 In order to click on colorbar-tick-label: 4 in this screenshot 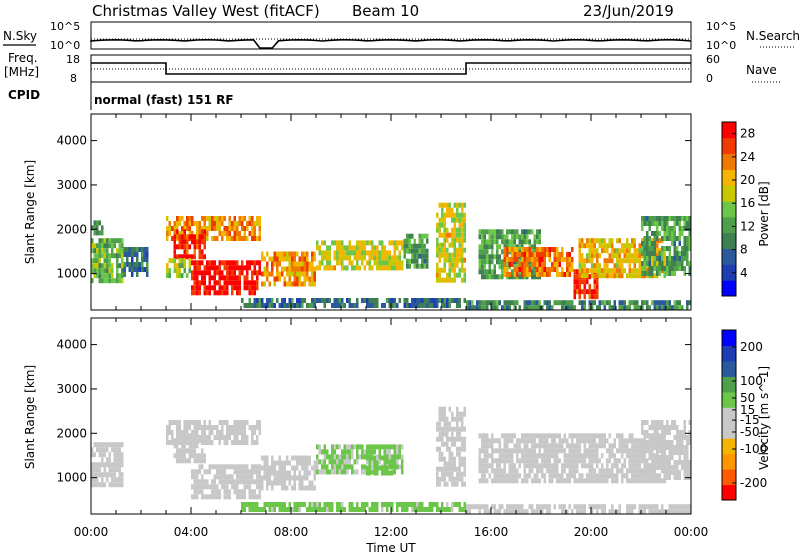, I will do `click(744, 273)`.